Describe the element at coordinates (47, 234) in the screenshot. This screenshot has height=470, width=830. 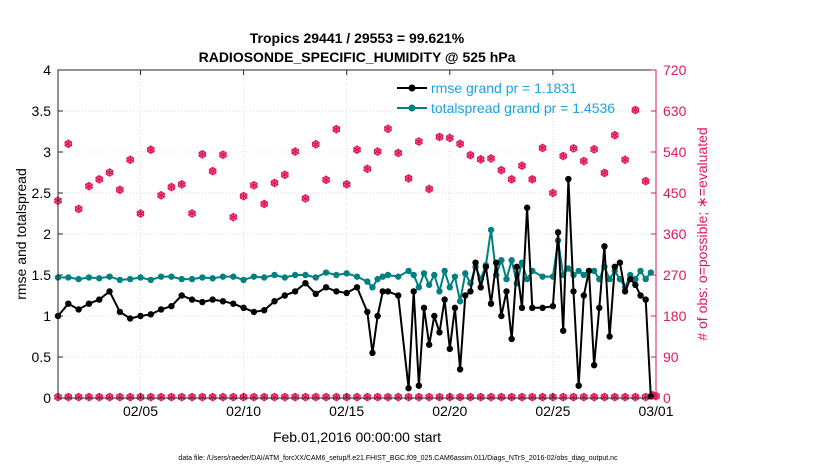
I see `y-tick-label-left: 2` at that location.